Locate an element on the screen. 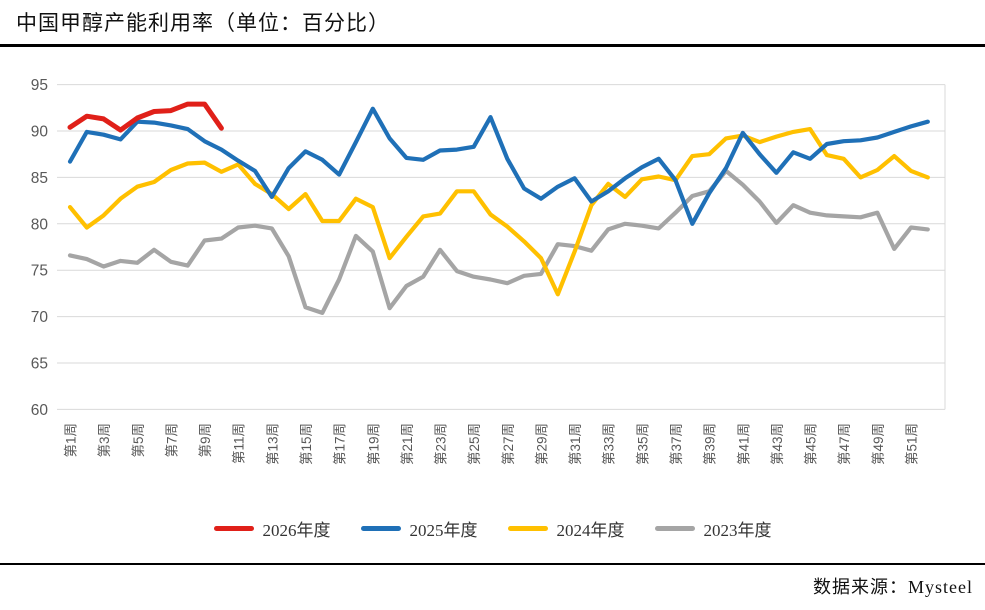 This screenshot has height=610, width=985. legend-item-2024: 2024年度 is located at coordinates (566, 528).